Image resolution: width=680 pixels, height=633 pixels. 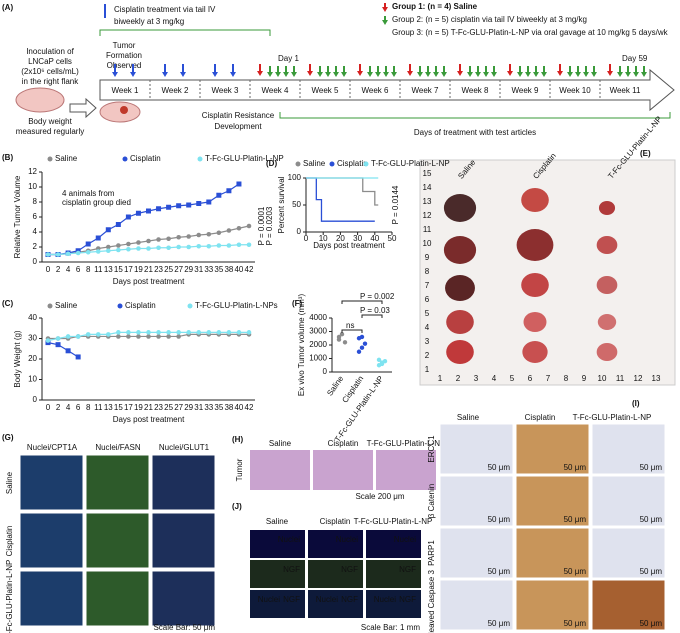 I want to click on annotation: P = 0.0203, so click(x=269, y=225).